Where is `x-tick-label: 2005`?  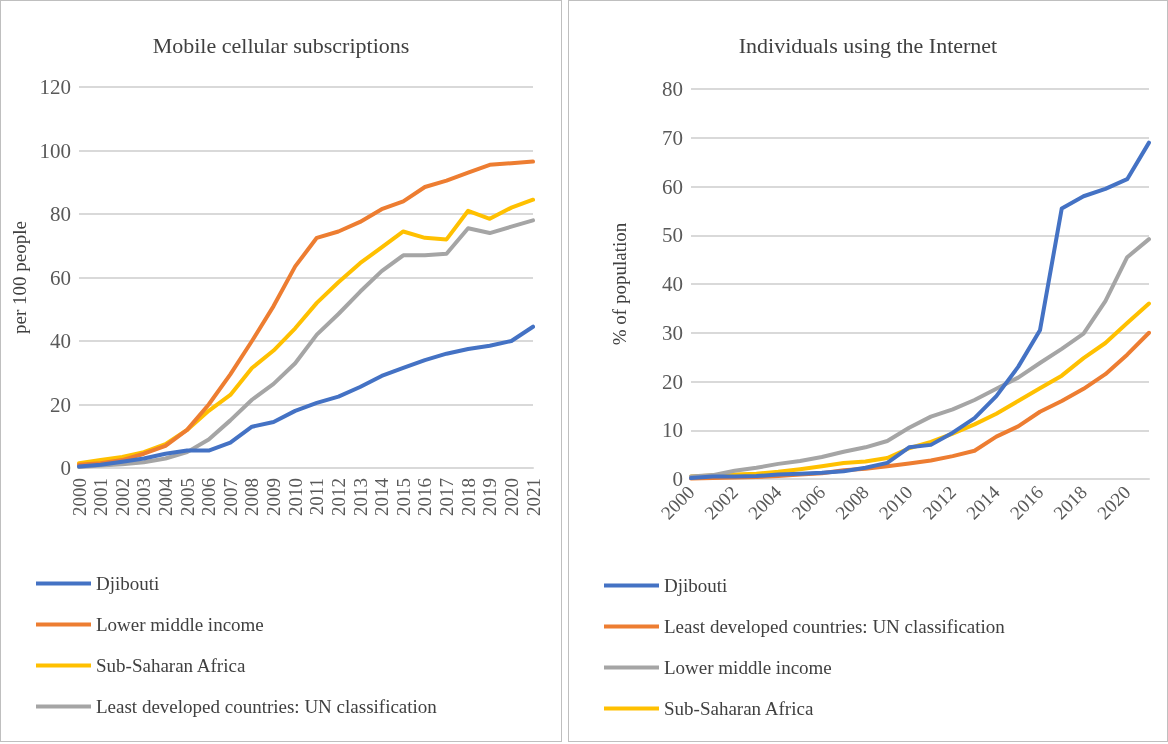
x-tick-label: 2005 is located at coordinates (187, 497).